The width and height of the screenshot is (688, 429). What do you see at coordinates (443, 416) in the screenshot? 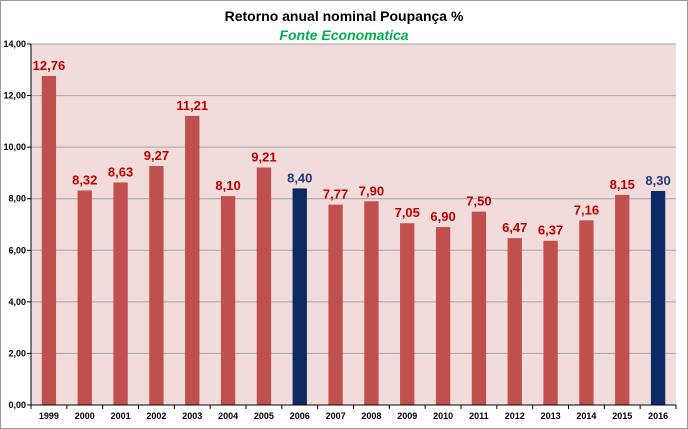
I see `x-tick-label: 2010` at bounding box center [443, 416].